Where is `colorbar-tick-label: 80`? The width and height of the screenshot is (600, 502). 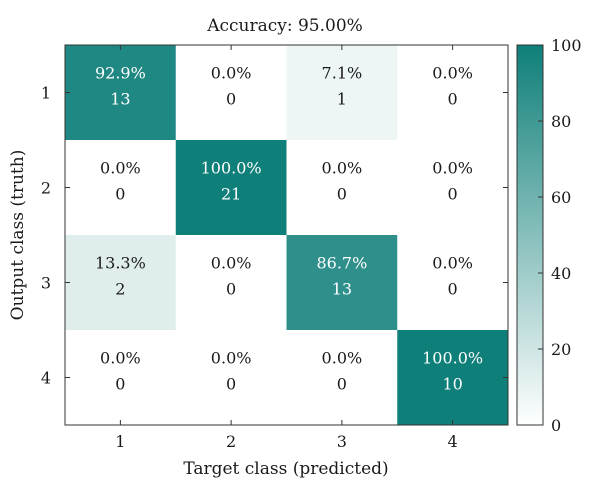 colorbar-tick-label: 80 is located at coordinates (561, 121).